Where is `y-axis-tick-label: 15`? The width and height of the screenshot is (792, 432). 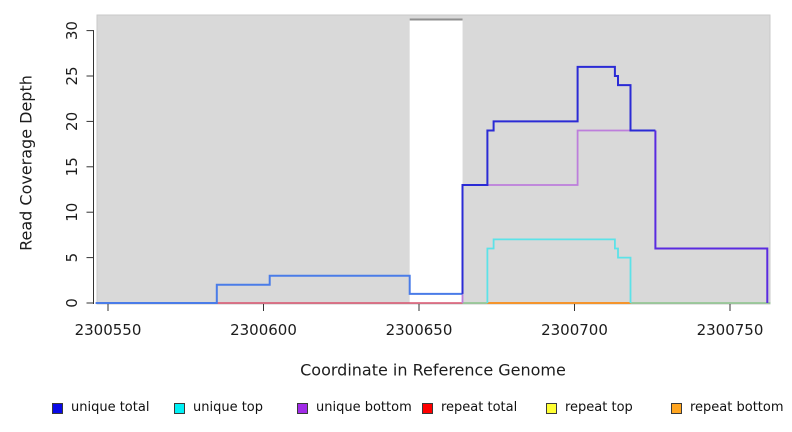
y-axis-tick-label: 15 is located at coordinates (72, 166).